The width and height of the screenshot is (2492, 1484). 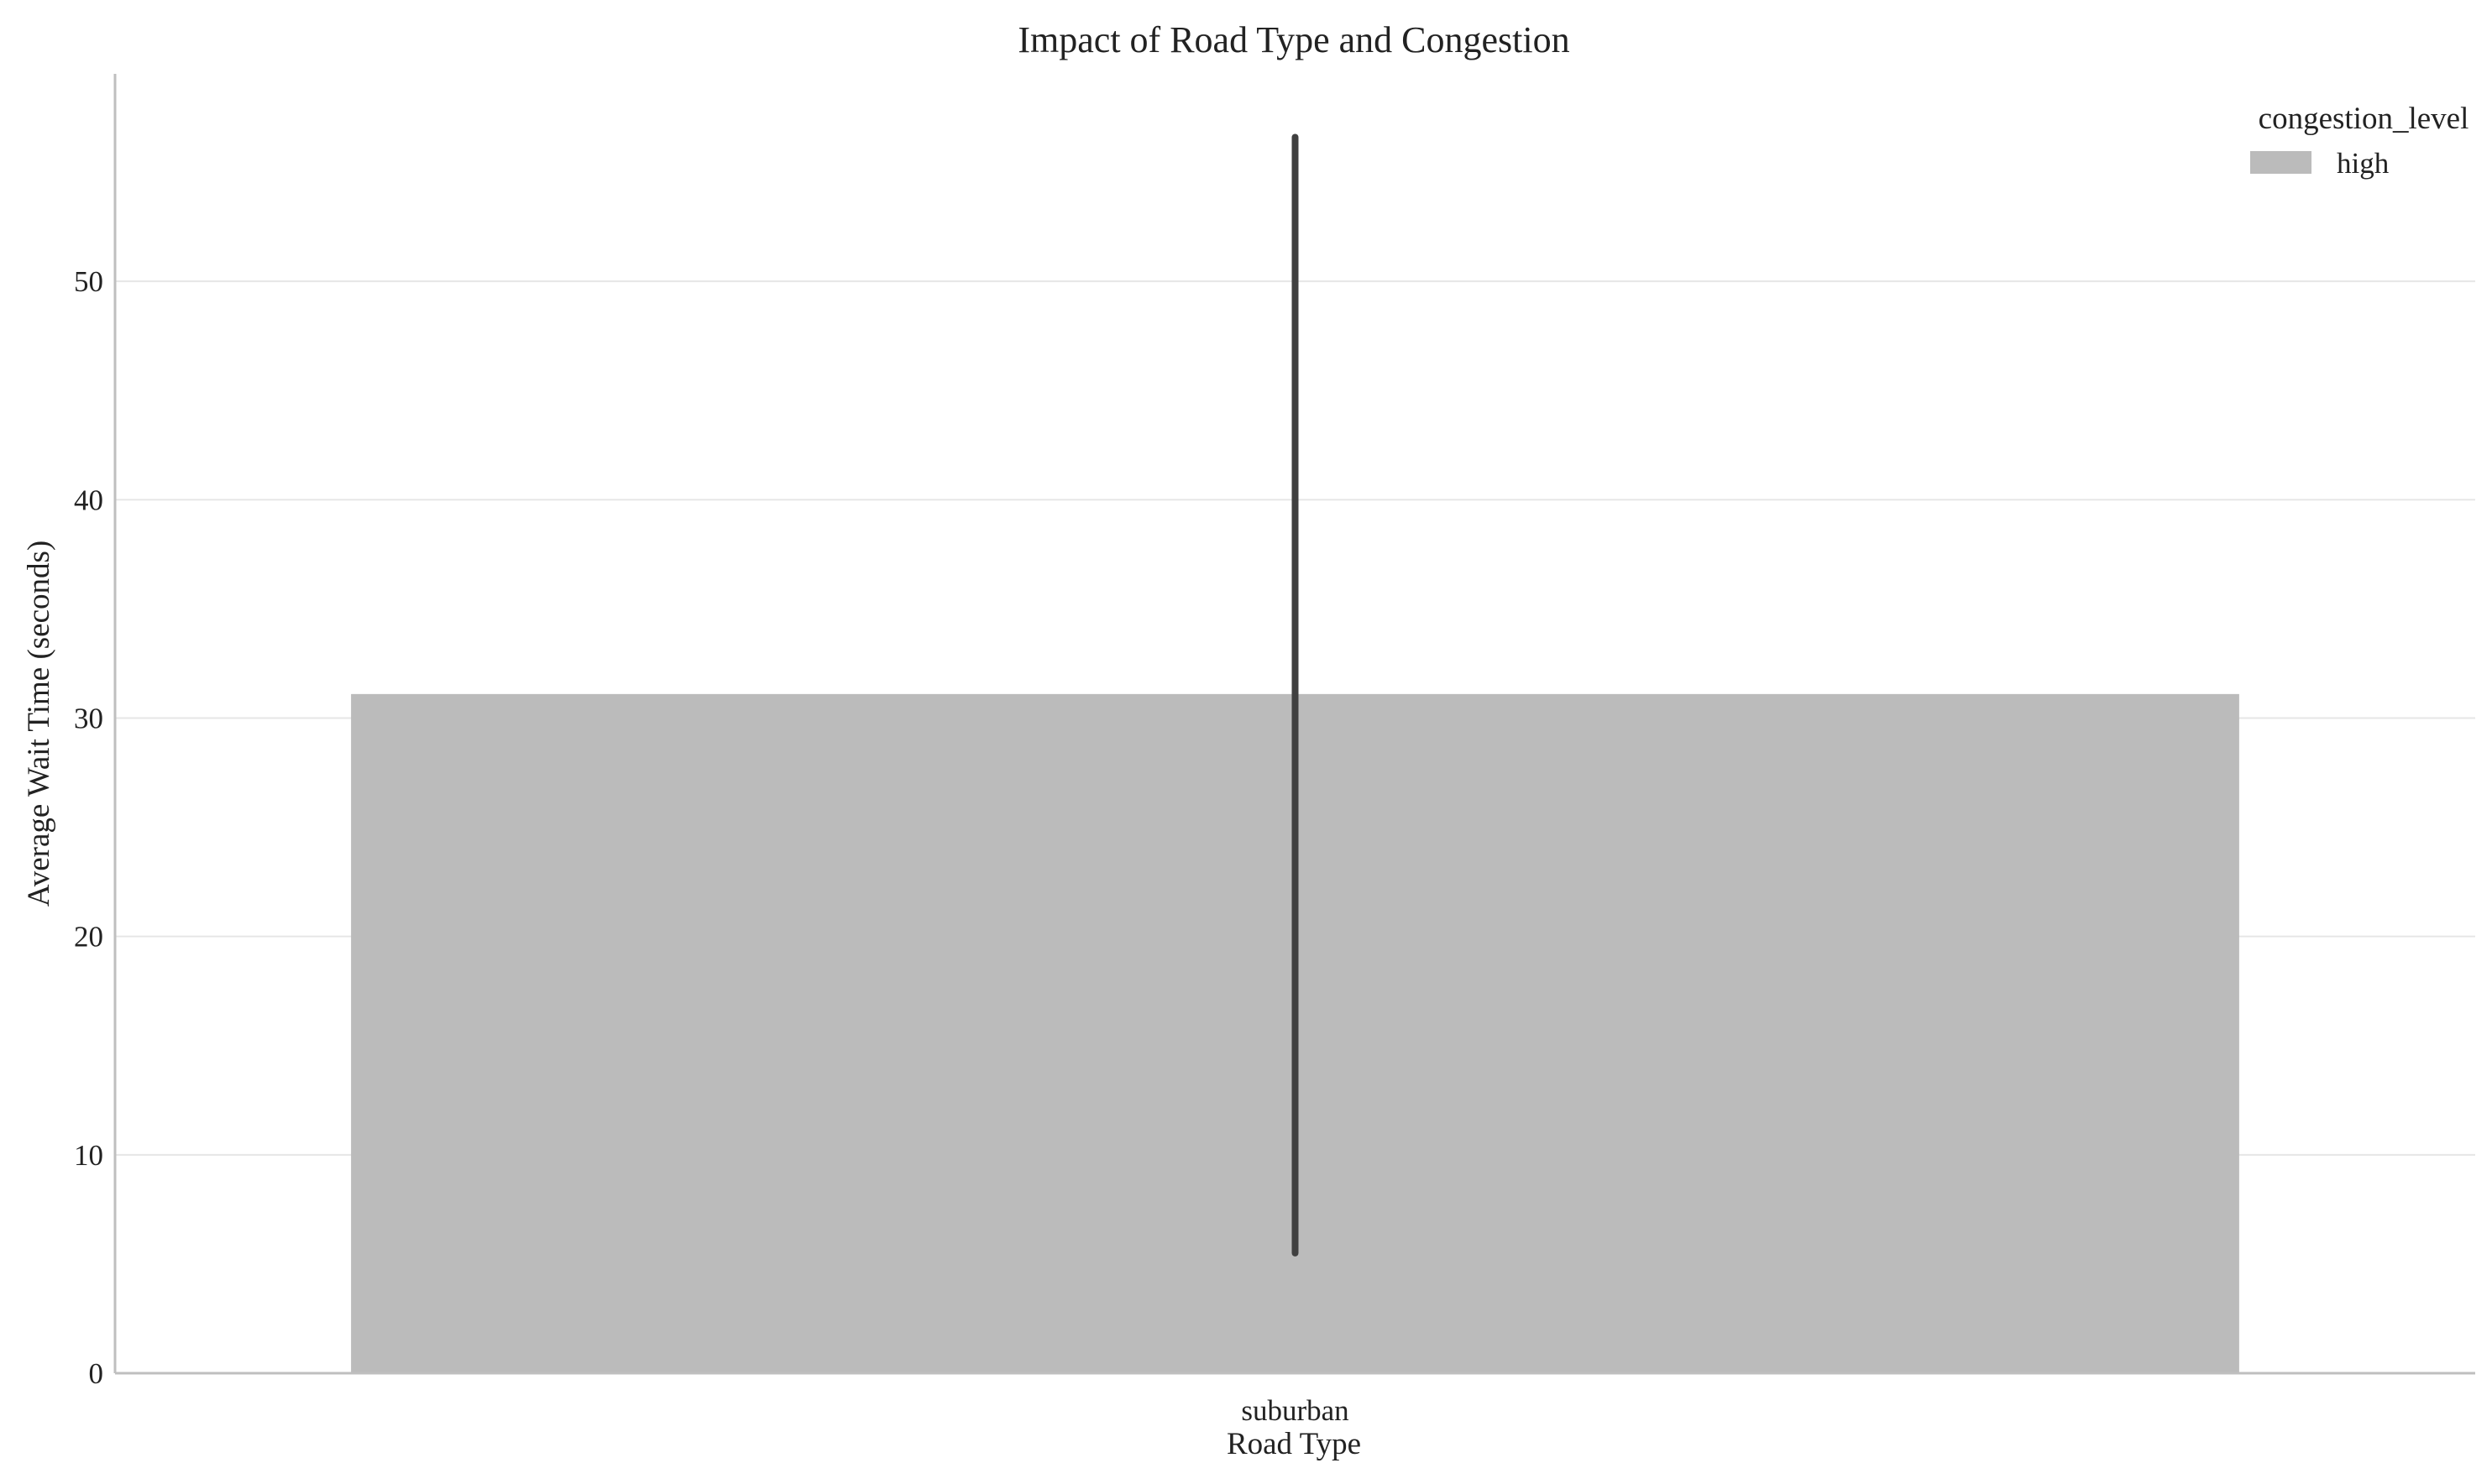 What do you see at coordinates (89, 499) in the screenshot?
I see `y-tick-label: 40` at bounding box center [89, 499].